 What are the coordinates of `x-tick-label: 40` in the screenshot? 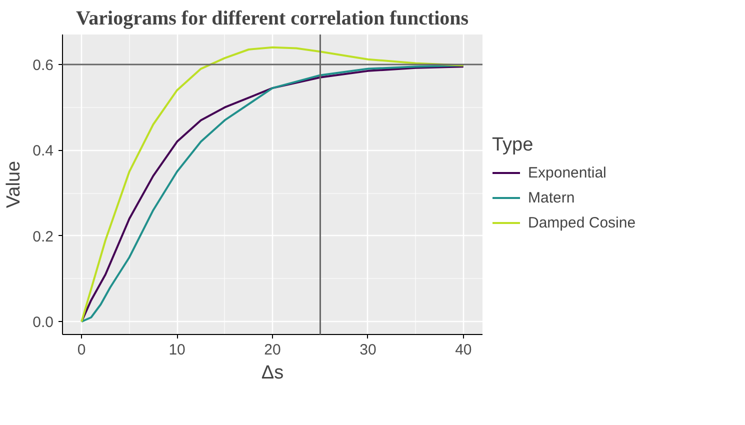 It's located at (463, 350).